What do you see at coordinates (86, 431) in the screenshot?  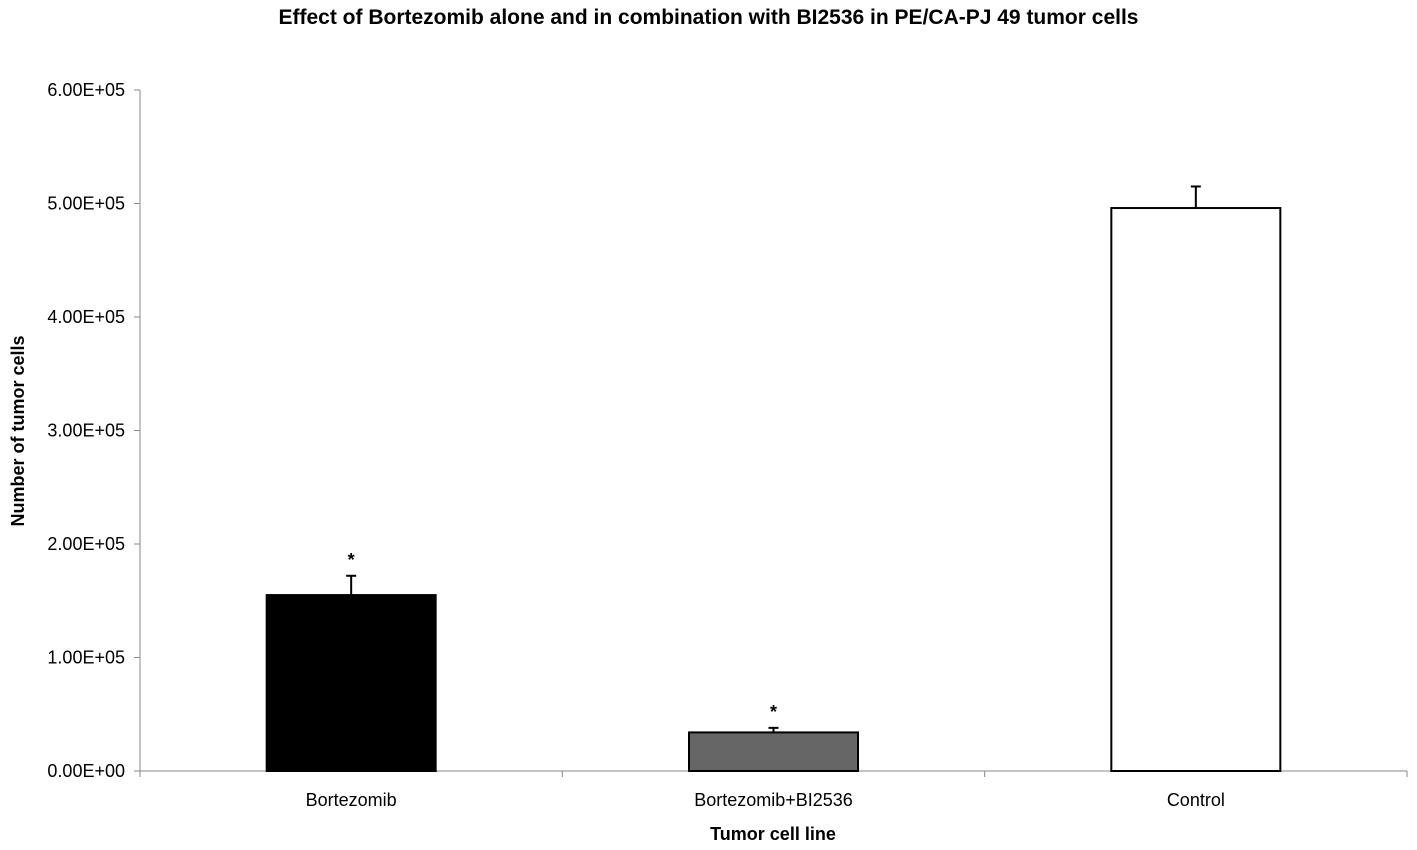 I see `y-tick-label: 3.00E+05` at bounding box center [86, 431].